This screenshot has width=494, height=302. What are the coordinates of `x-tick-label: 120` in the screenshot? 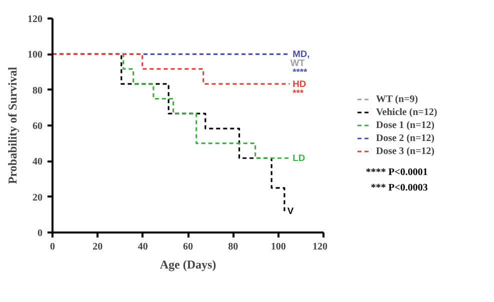 It's located at (320, 247).